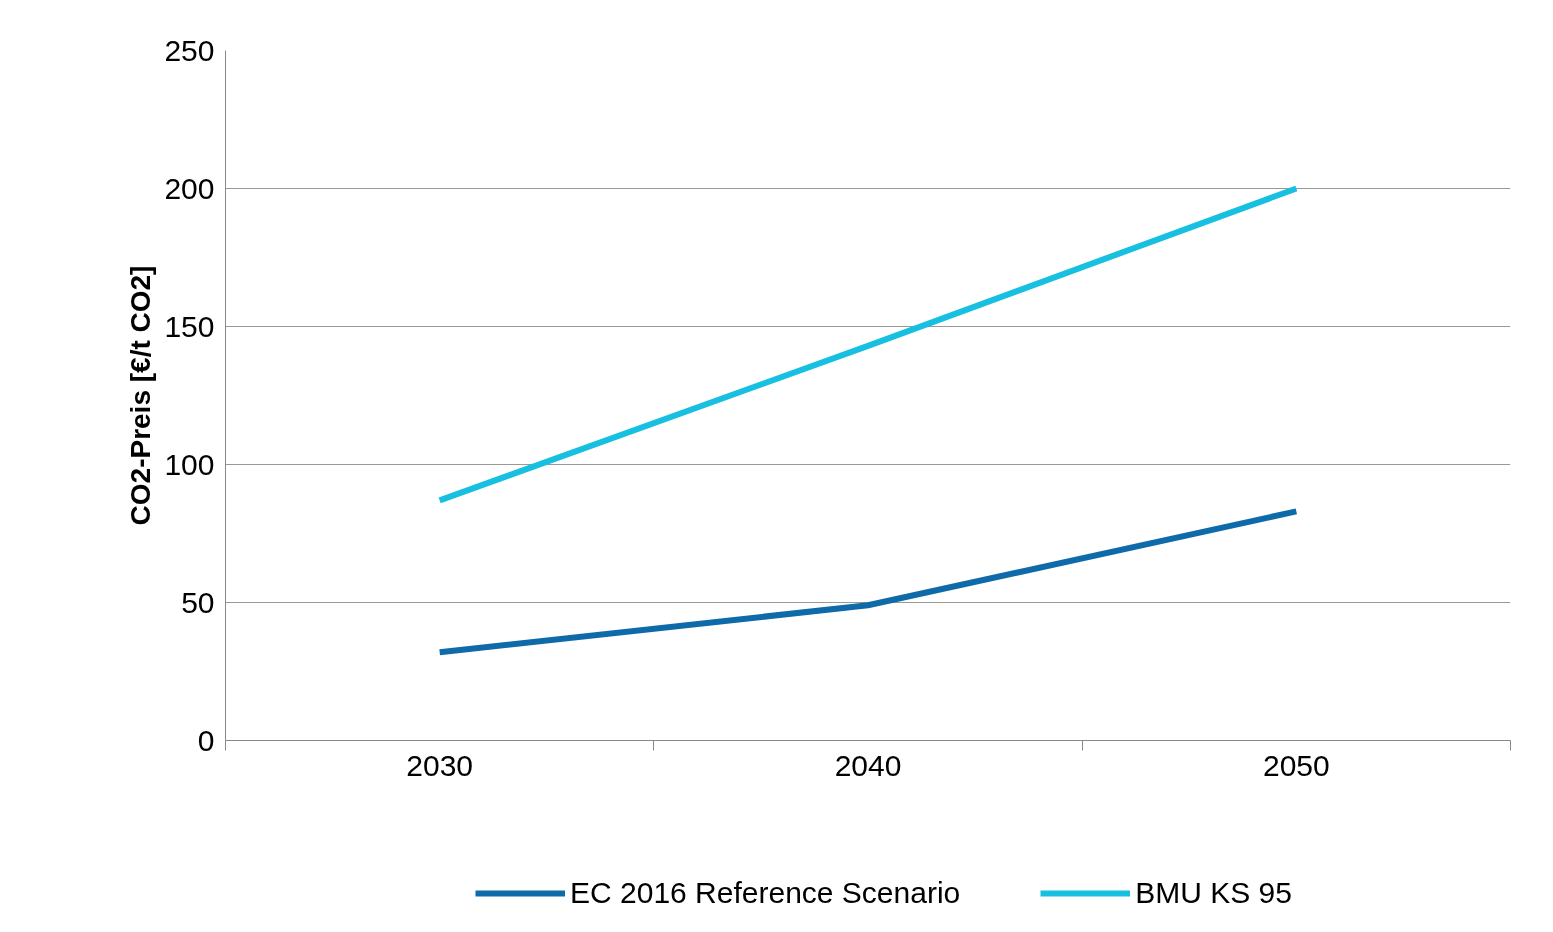 The width and height of the screenshot is (1553, 932). Describe the element at coordinates (189, 464) in the screenshot. I see `y-tick-label: 100` at that location.